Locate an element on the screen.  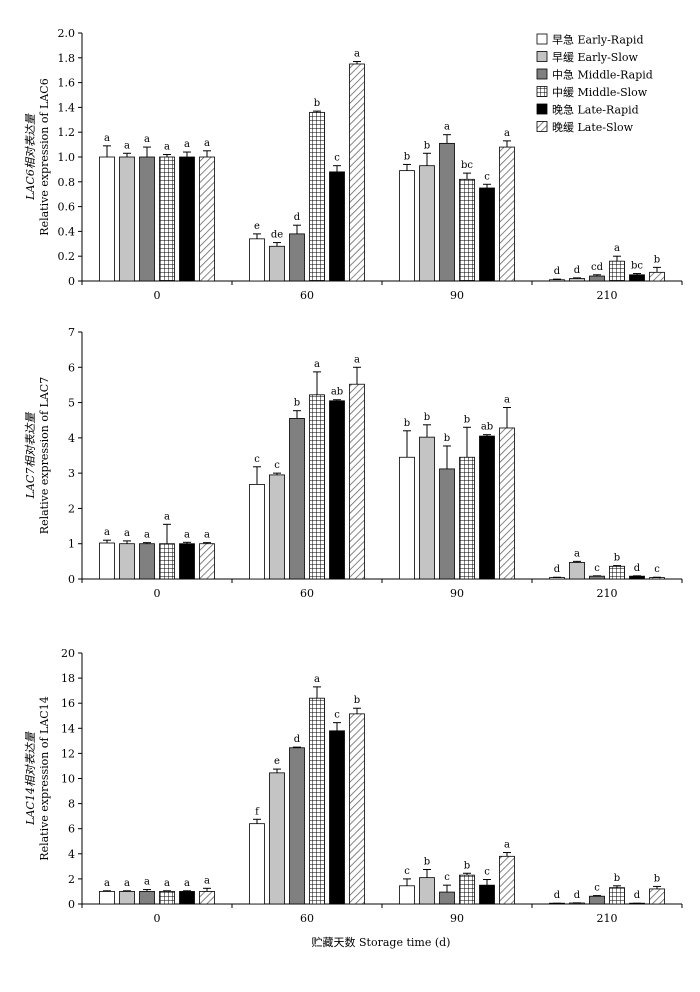
y-tick-label: 1.2 is located at coordinates (67, 132).